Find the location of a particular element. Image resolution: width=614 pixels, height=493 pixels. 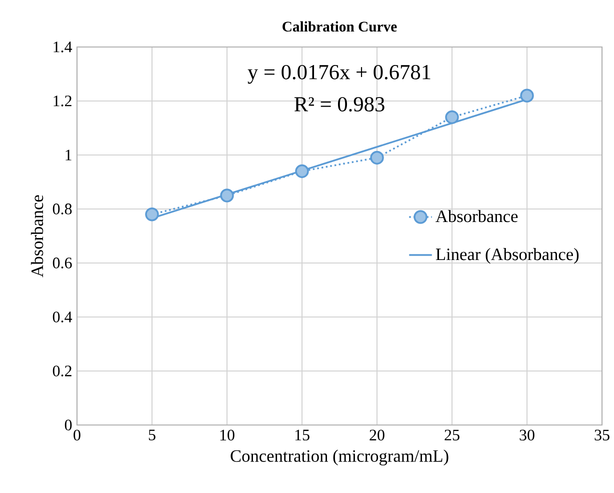

x-axis-title: Concentration (microgram/mL) is located at coordinates (339, 458).